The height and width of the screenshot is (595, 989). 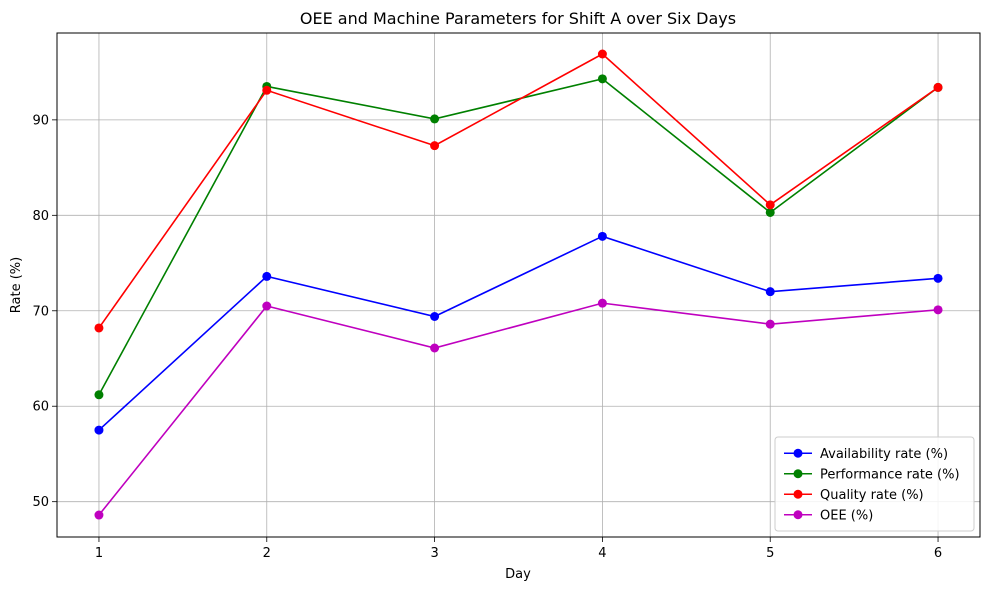 I want to click on y-axis-label: Rate (%), so click(x=16, y=285).